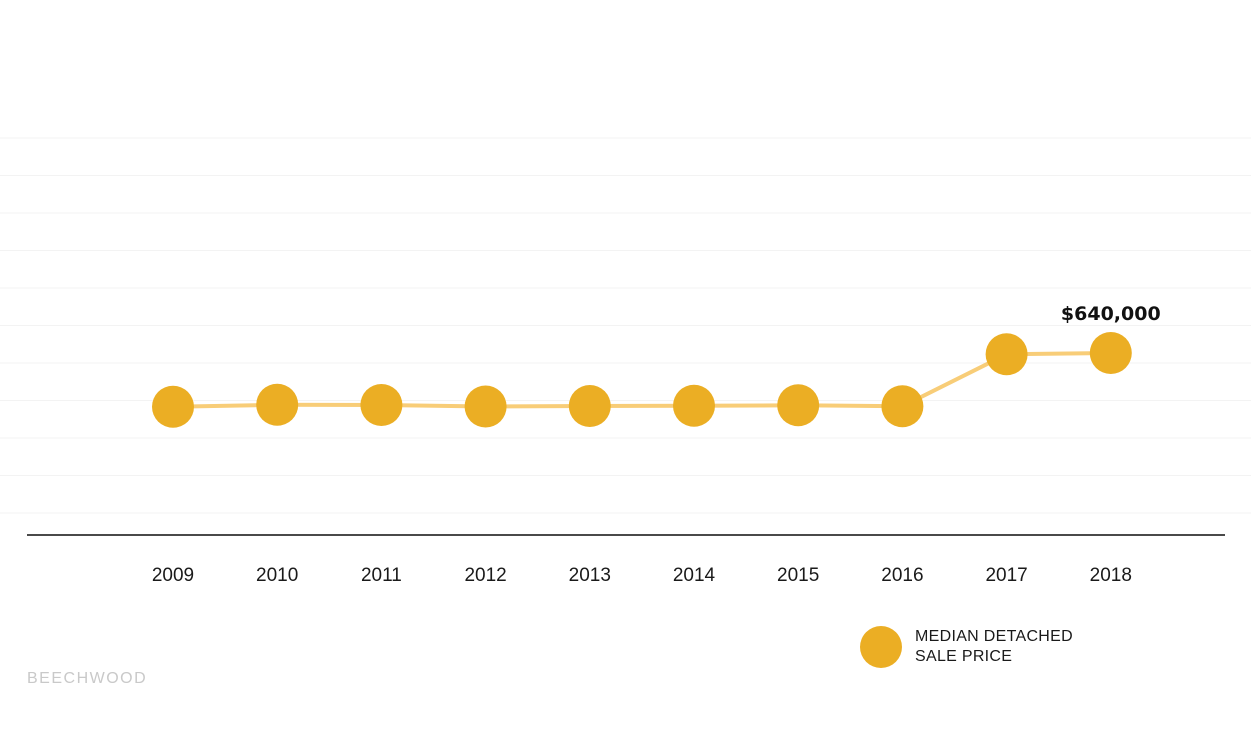 The image size is (1251, 730). Describe the element at coordinates (964, 656) in the screenshot. I see `legend-label-line-2: SALE PRICE` at that location.